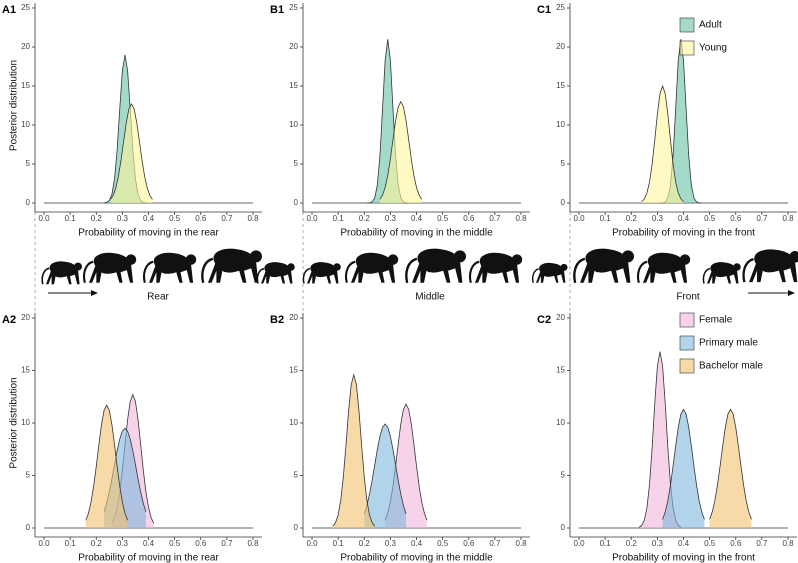 Image resolution: width=798 pixels, height=563 pixels. What do you see at coordinates (9, 10) in the screenshot?
I see `panel-label: A1` at bounding box center [9, 10].